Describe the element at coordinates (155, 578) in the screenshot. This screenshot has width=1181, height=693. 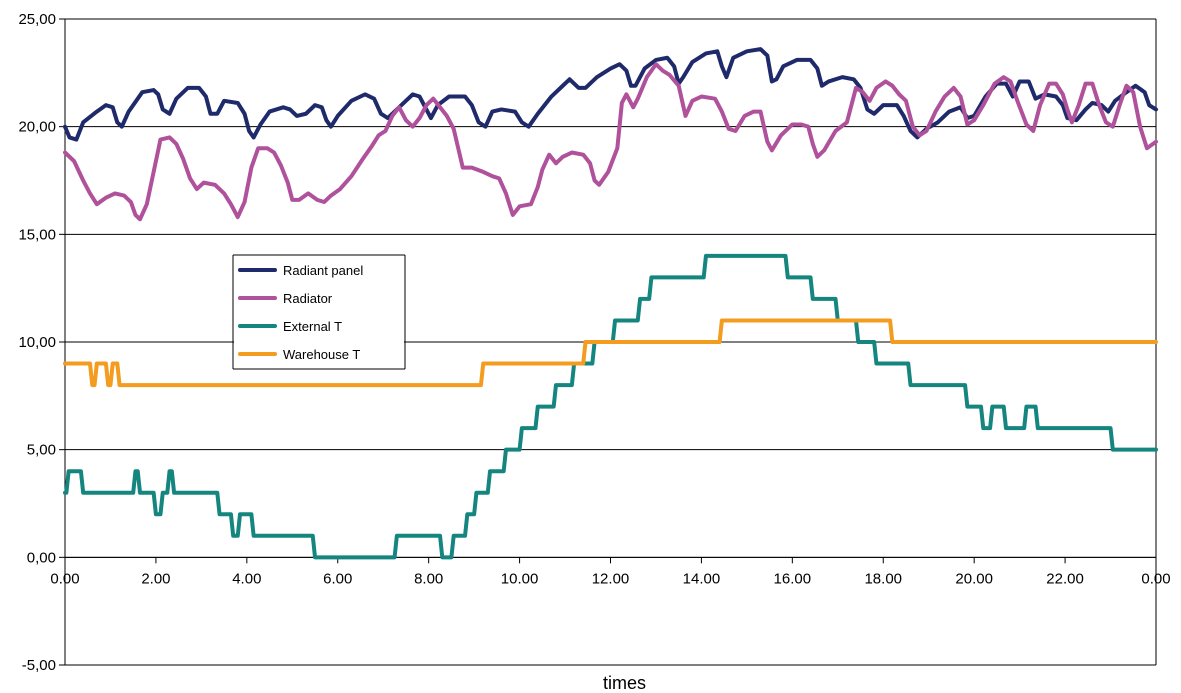
I see `x-tick-label: 2.00` at that location.